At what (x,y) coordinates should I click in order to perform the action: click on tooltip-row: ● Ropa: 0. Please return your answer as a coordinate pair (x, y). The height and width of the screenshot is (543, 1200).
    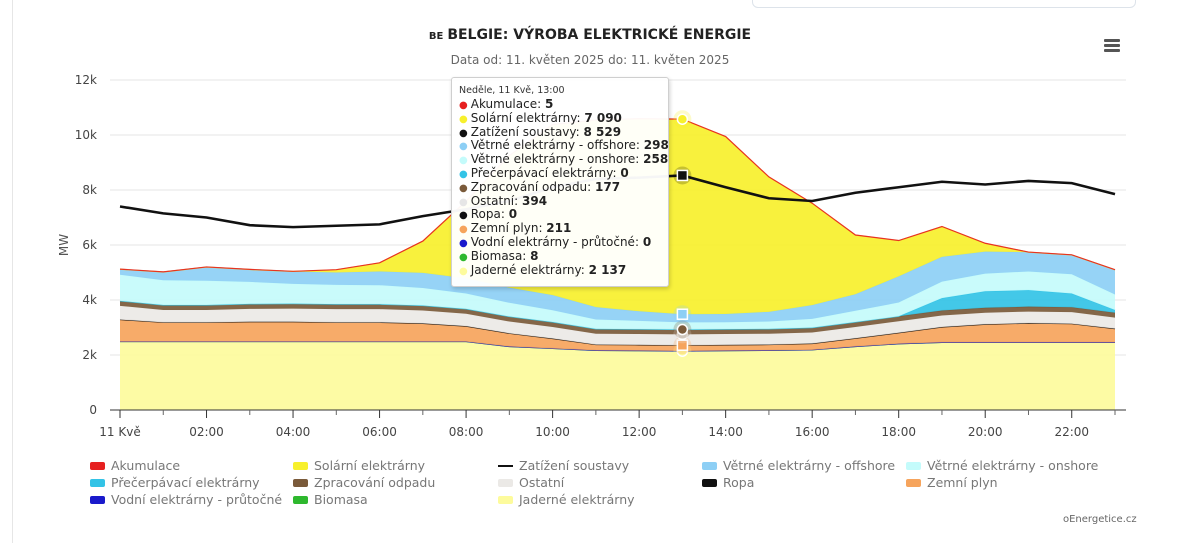
    Looking at the image, I should click on (488, 215).